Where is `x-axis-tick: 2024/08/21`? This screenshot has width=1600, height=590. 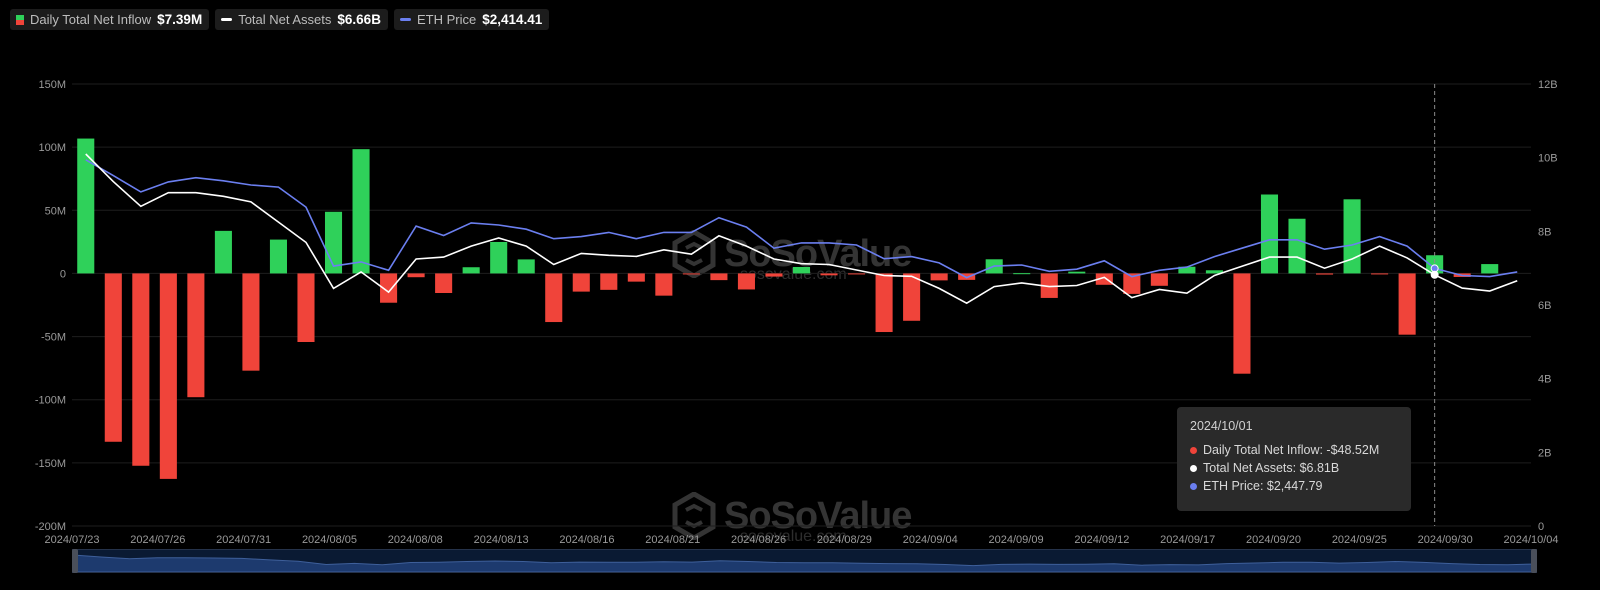
x-axis-tick: 2024/08/21 is located at coordinates (672, 540).